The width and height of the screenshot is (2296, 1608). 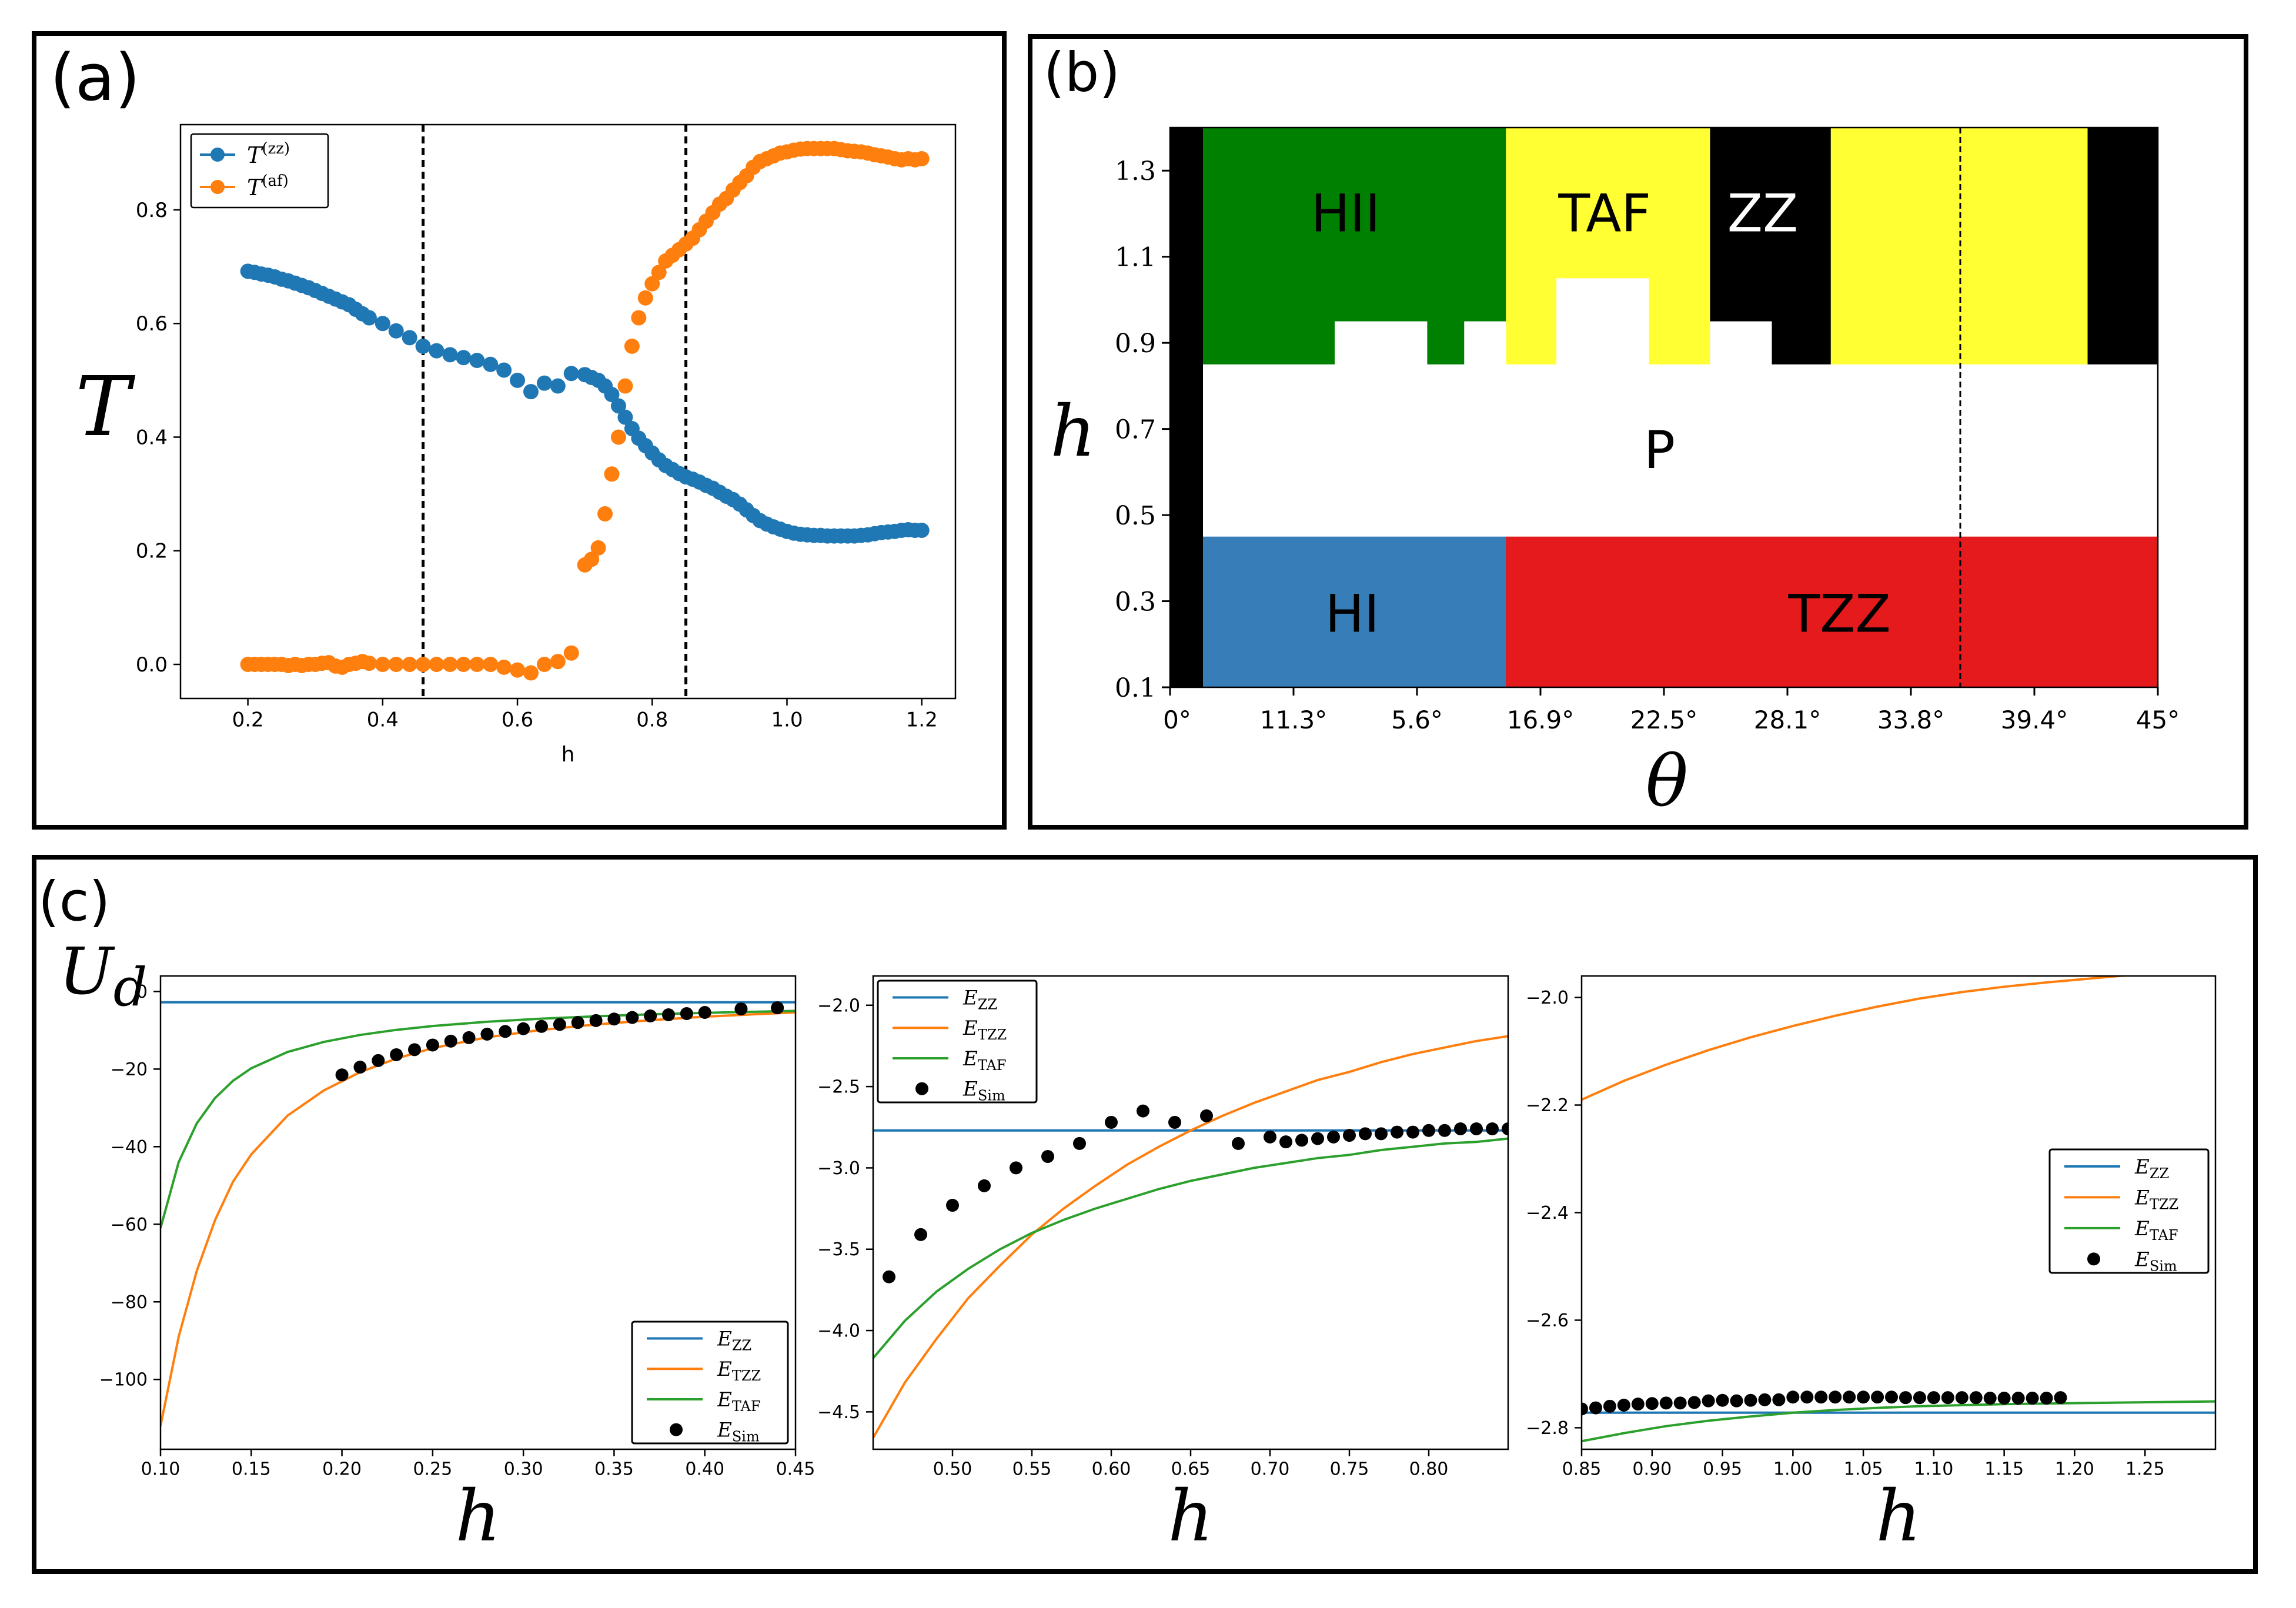 What do you see at coordinates (2004, 1469) in the screenshot?
I see `x-tick-label: 1.15` at bounding box center [2004, 1469].